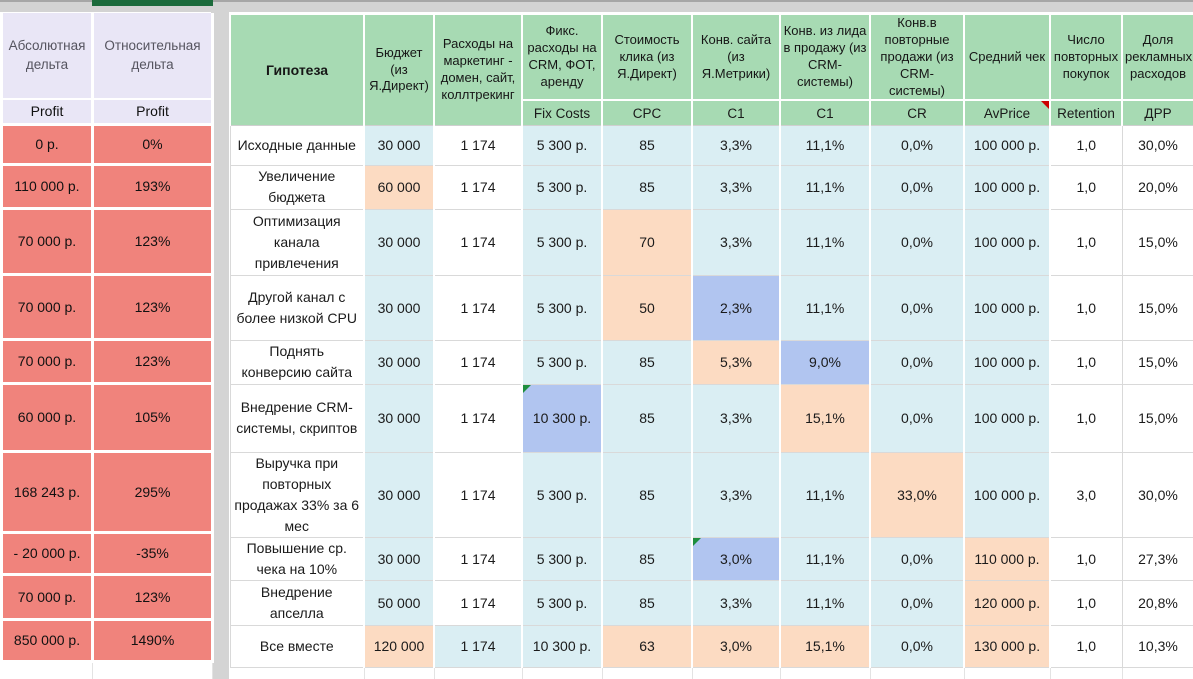 This screenshot has height=679, width=1193. I want to click on value-cell: 50 000, so click(399, 602).